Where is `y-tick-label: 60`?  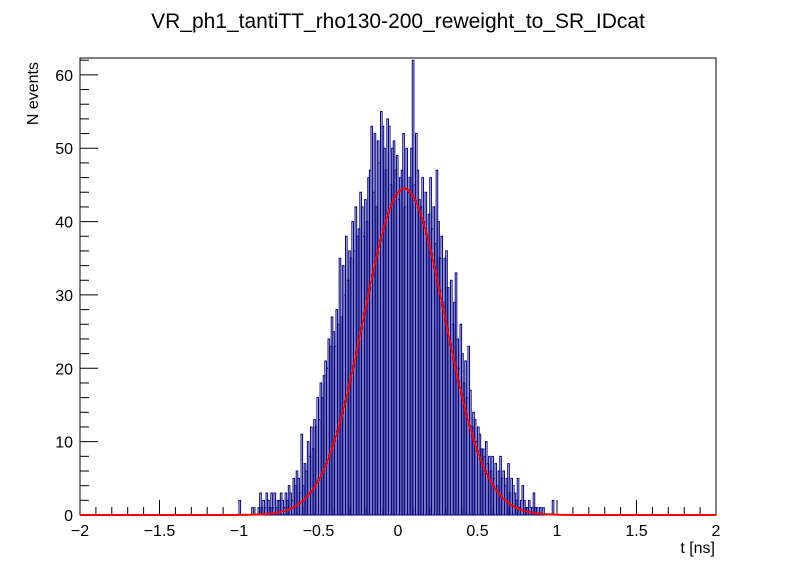 y-tick-label: 60 is located at coordinates (64, 76).